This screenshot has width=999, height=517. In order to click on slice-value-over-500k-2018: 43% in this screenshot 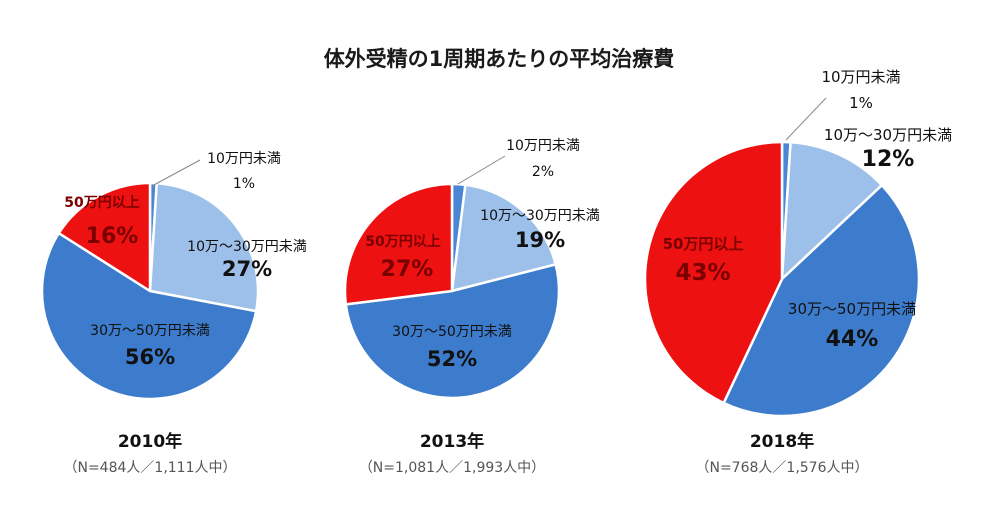, I will do `click(702, 273)`.